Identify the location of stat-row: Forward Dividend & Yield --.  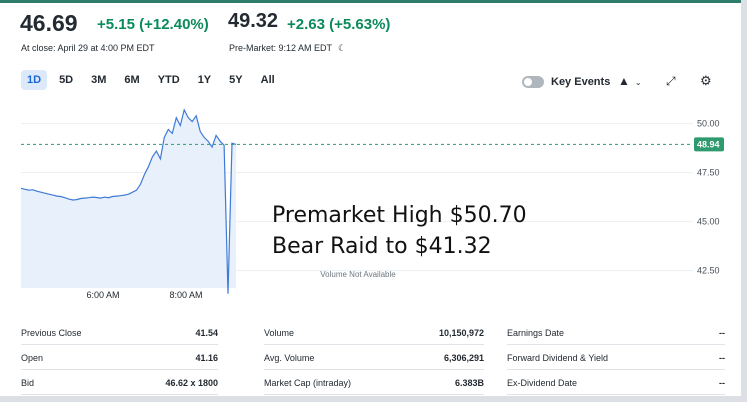
(616, 357).